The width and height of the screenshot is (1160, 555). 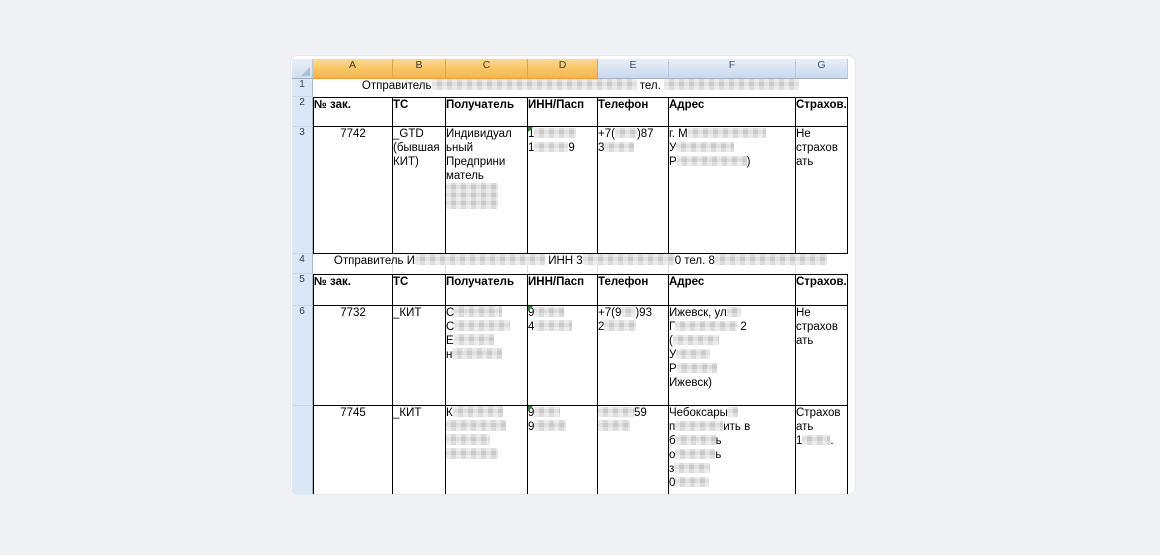 I want to click on cell-r6-c6: Ижевск, ул Г 2(У Р Ижевск), so click(x=732, y=356).